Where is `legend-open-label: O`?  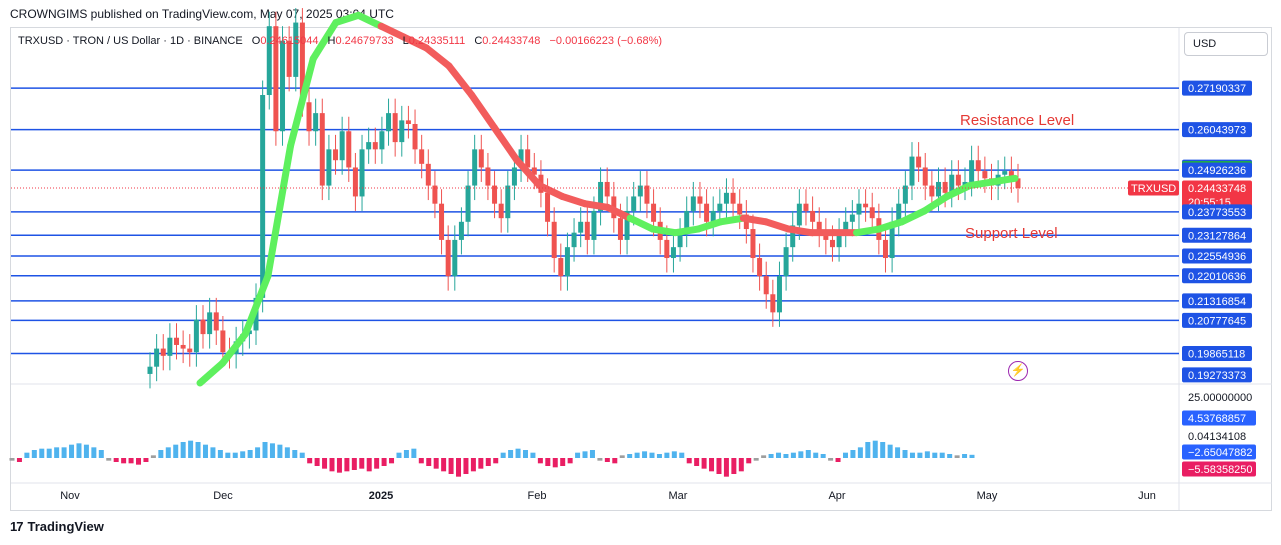 legend-open-label: O is located at coordinates (256, 41).